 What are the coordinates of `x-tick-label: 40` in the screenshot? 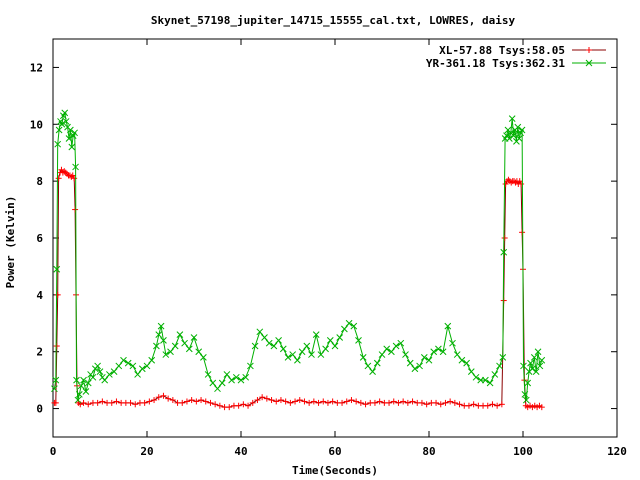 It's located at (240, 451).